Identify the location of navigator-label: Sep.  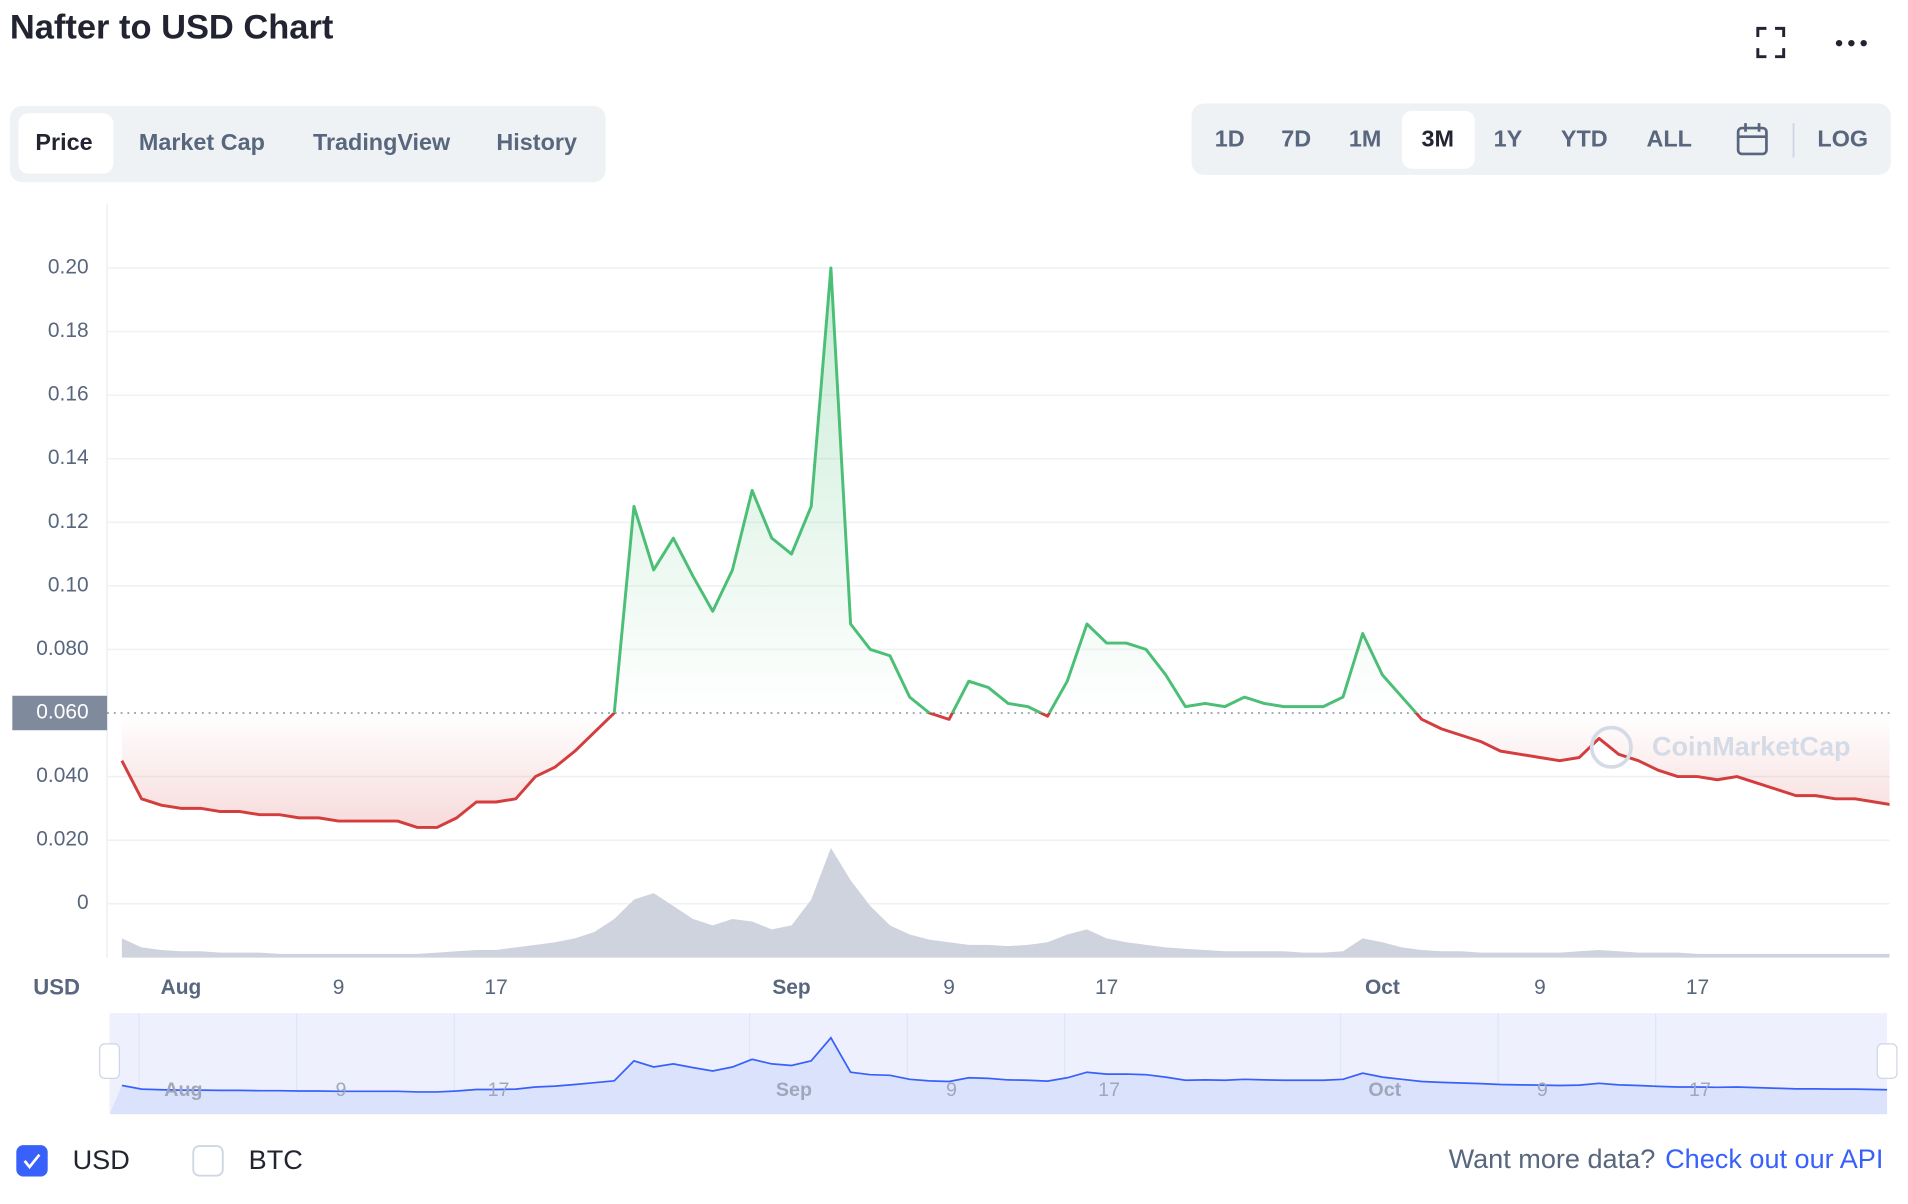
(794, 1090).